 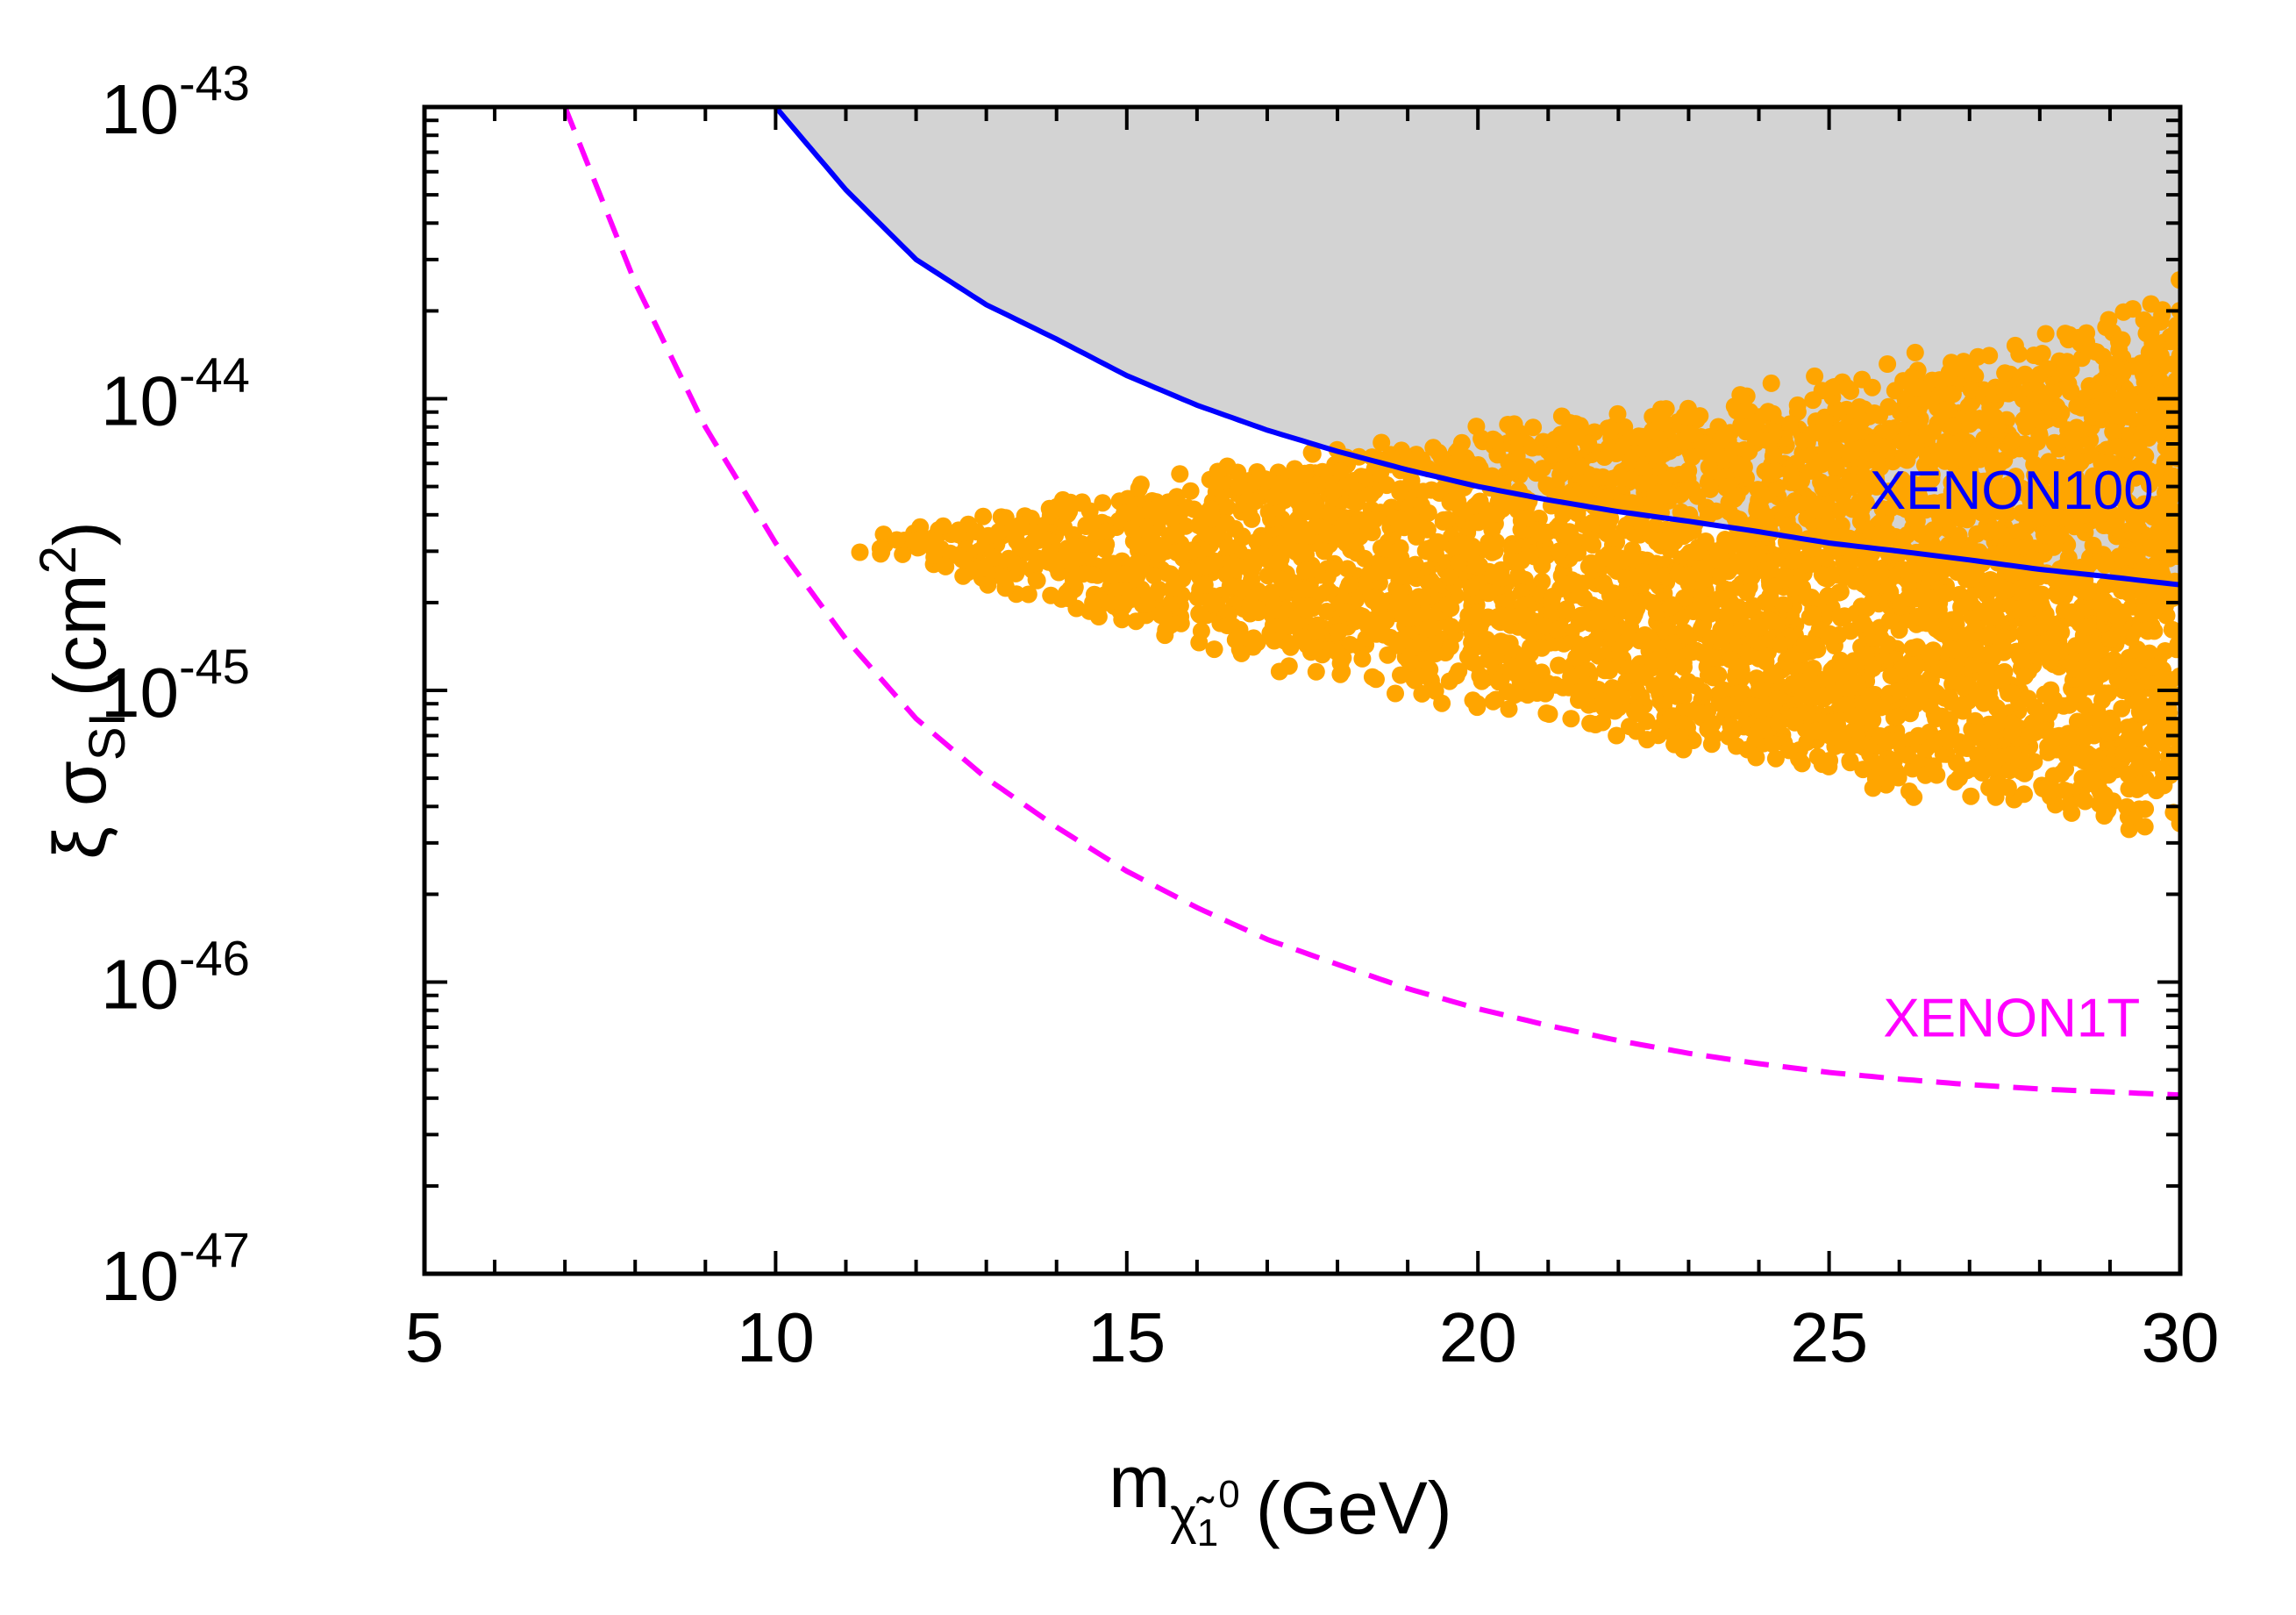 What do you see at coordinates (140, 401) in the screenshot?
I see `y-tick-base: 10` at bounding box center [140, 401].